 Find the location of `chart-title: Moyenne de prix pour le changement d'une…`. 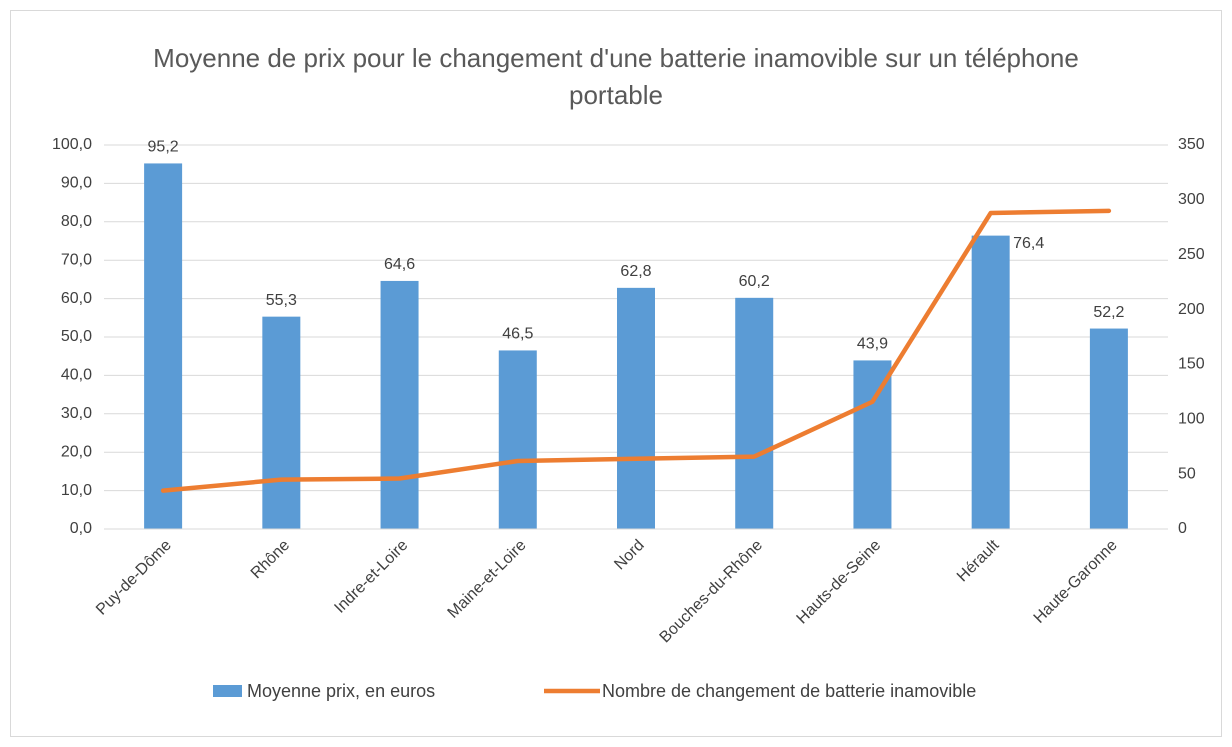

chart-title: Moyenne de prix pour le changement d'une… is located at coordinates (616, 76).